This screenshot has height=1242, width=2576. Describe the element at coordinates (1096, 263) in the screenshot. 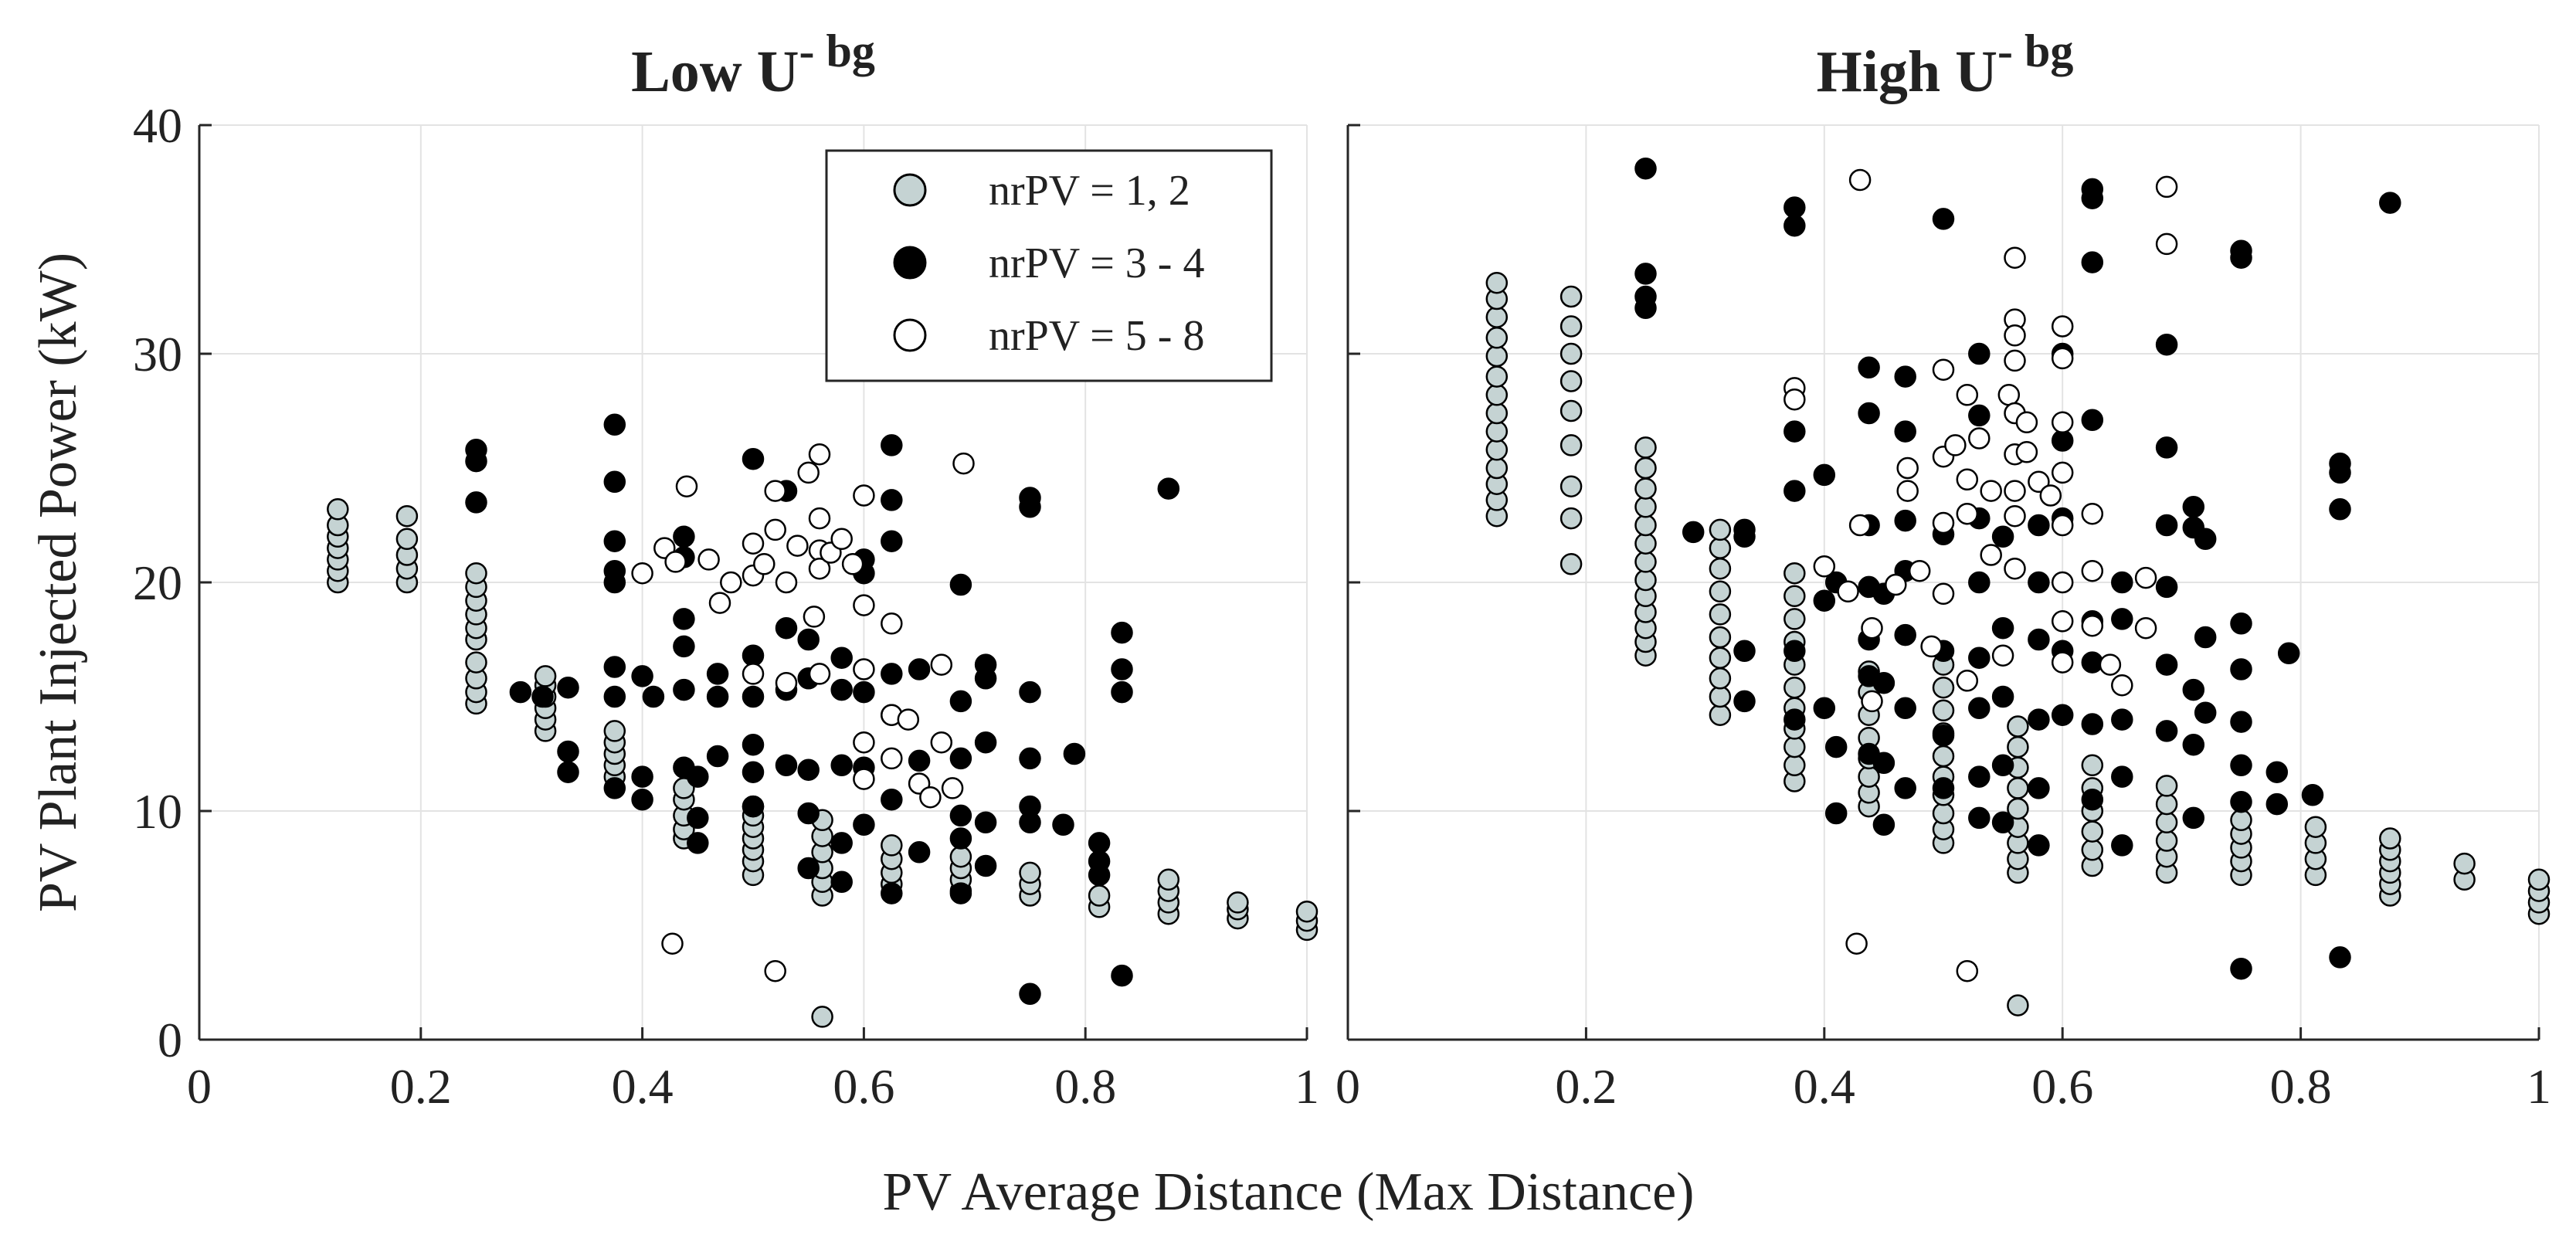

I see `legend-label-nrpv-3-4: nrPV = 3 - 4` at that location.